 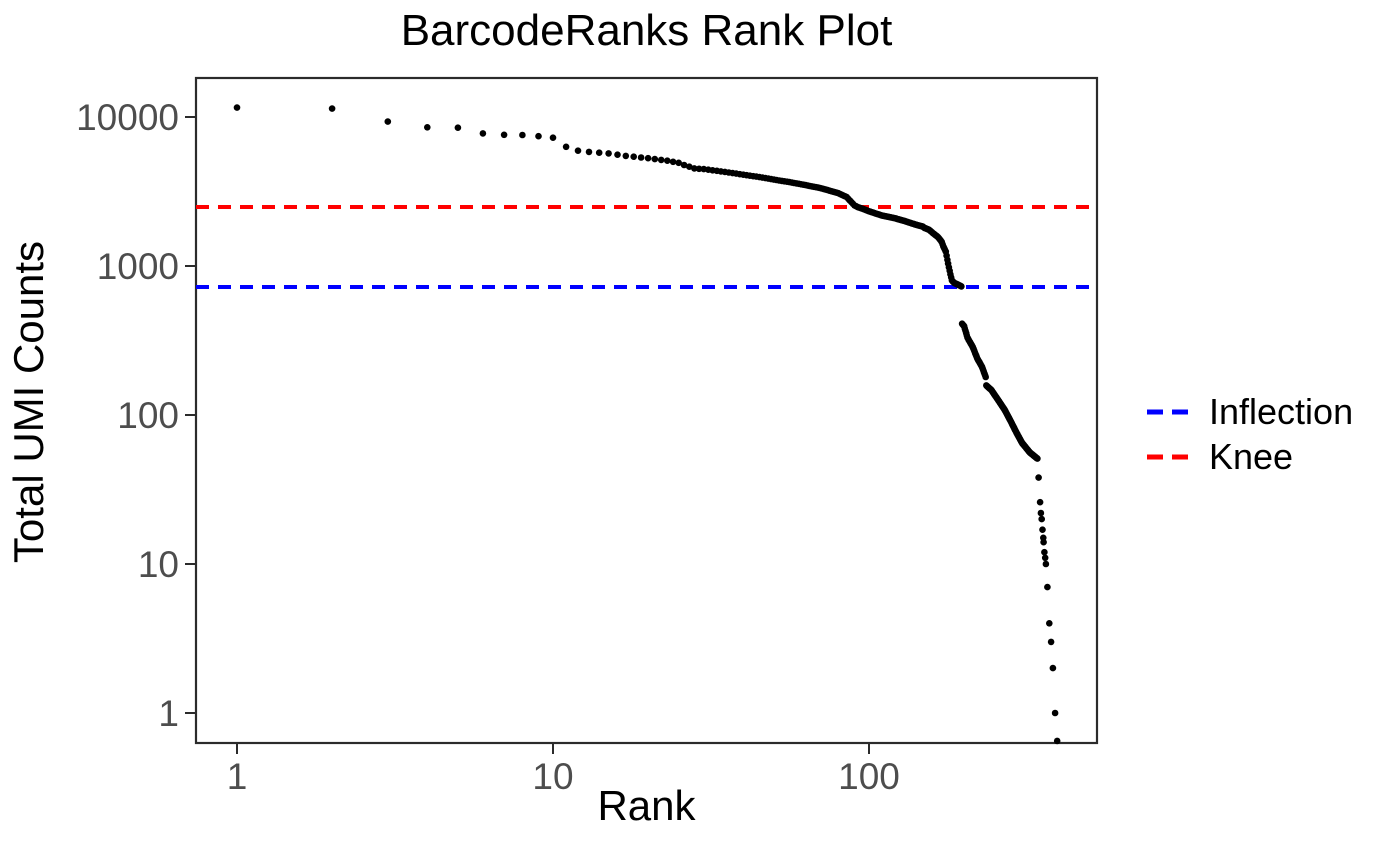 I want to click on svg-text: 1000, so click(x=138, y=266).